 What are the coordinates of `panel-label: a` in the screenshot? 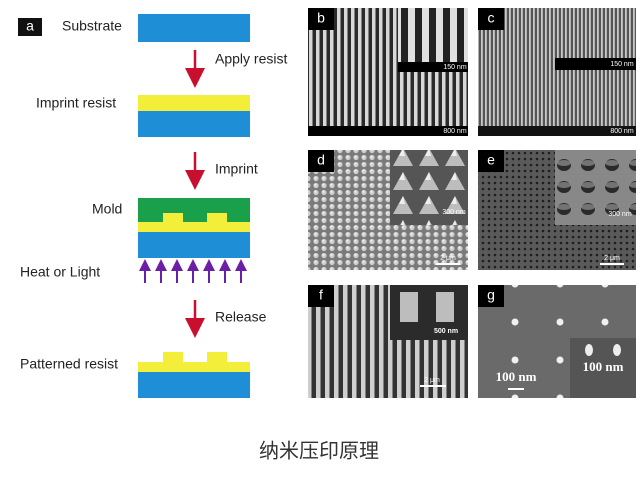 It's located at (30, 26).